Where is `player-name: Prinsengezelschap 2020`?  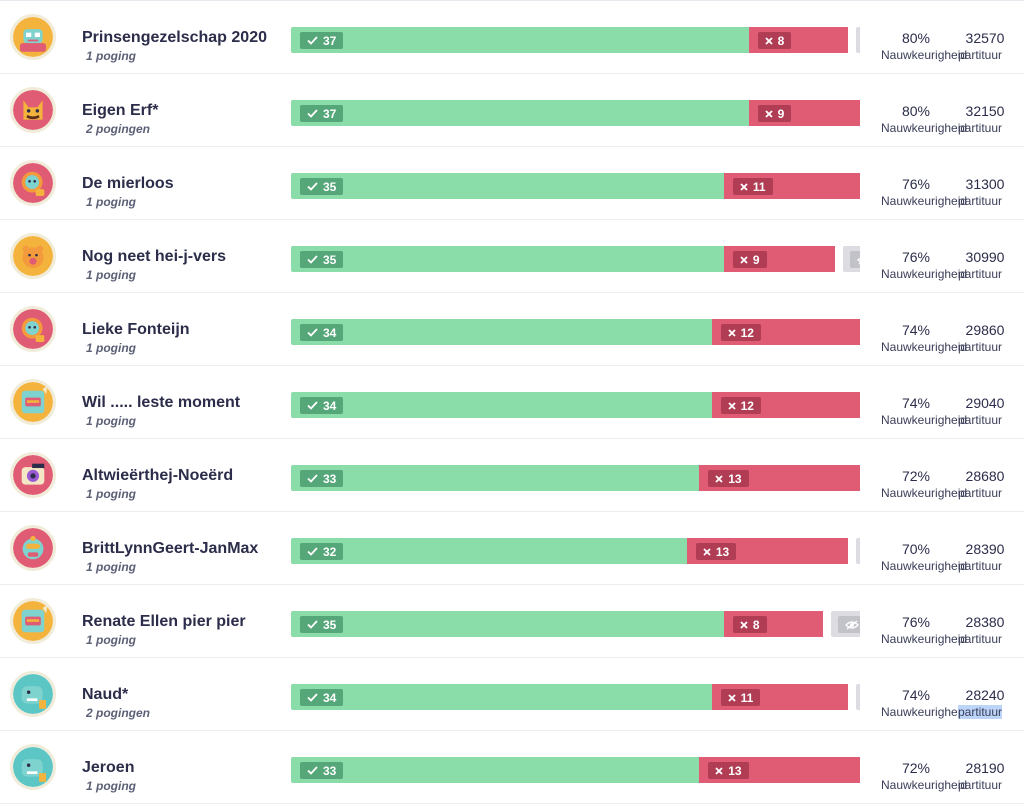 player-name: Prinsengezelschap 2020 is located at coordinates (174, 37).